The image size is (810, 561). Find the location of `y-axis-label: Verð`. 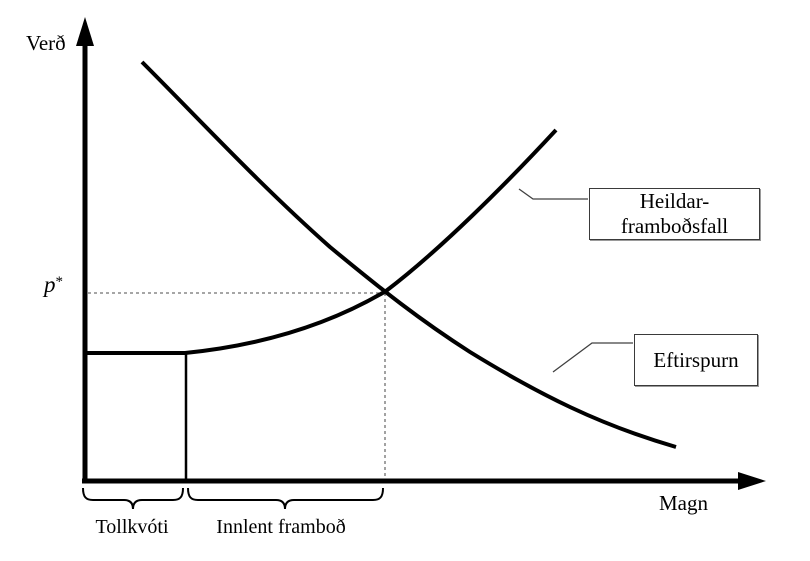

y-axis-label: Verð is located at coordinates (46, 43).